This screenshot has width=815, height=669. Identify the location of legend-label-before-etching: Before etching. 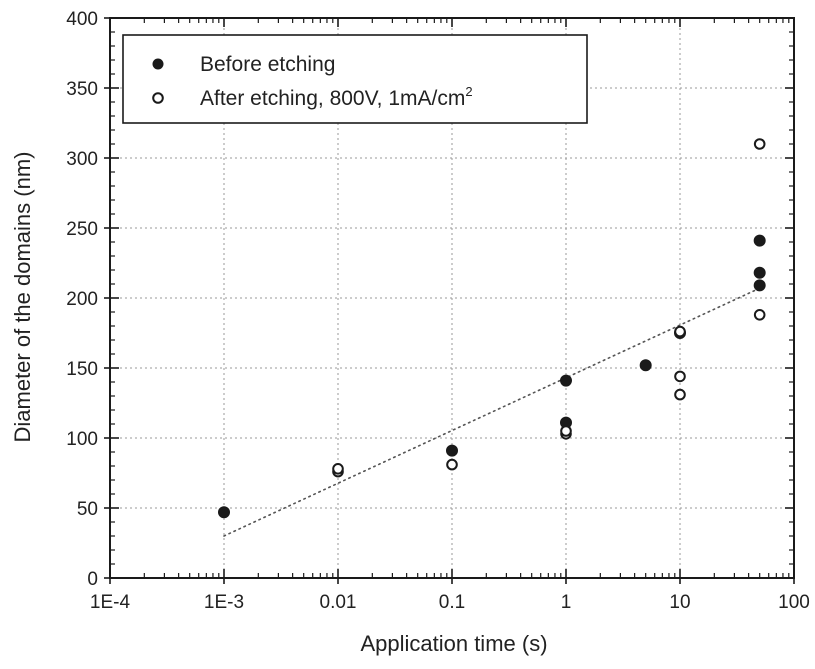
(267, 64).